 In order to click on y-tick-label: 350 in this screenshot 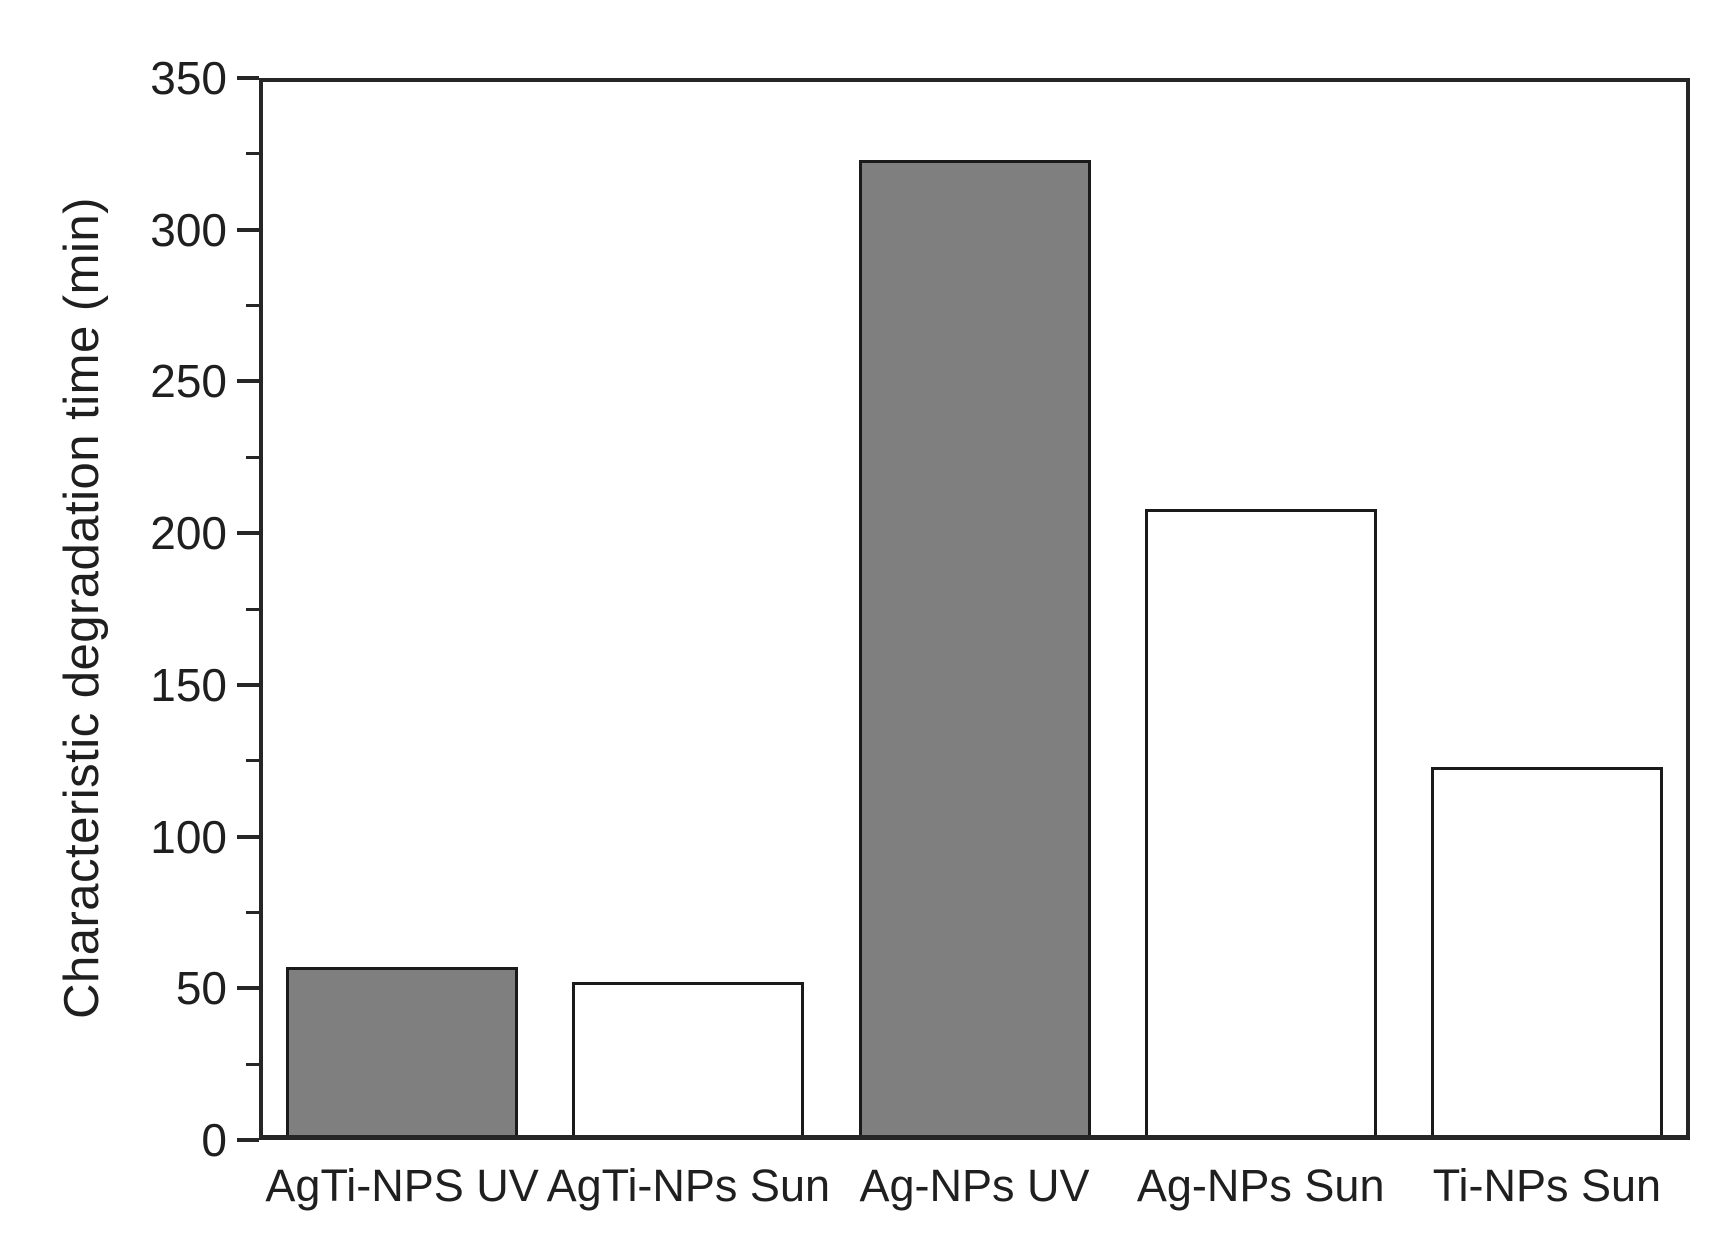, I will do `click(188, 78)`.